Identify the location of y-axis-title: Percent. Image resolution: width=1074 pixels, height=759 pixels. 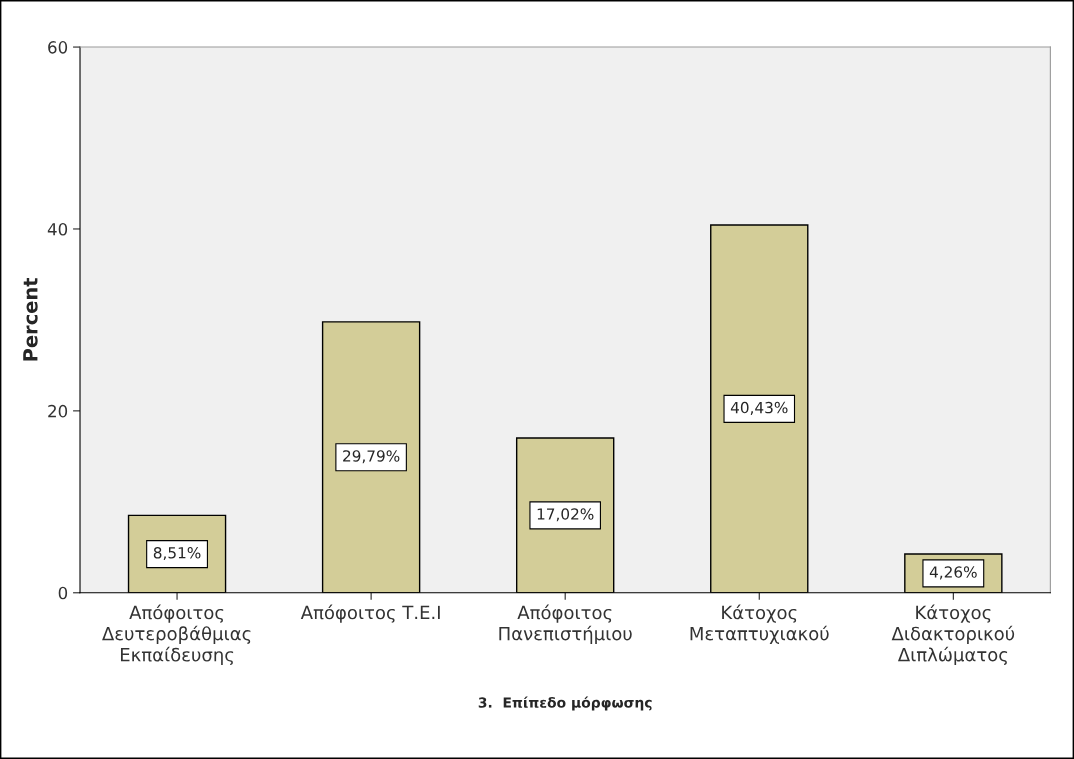
(30, 319).